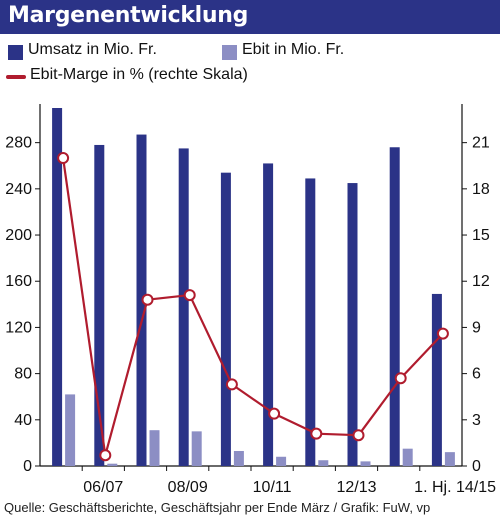  I want to click on y-left-tick-label: 160, so click(18, 281).